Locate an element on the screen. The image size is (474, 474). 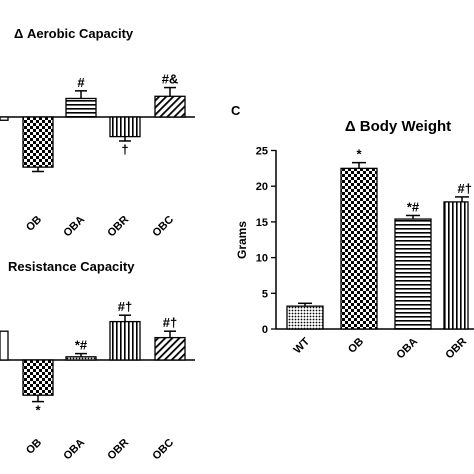
y-tick-label: 20 is located at coordinates (262, 187).